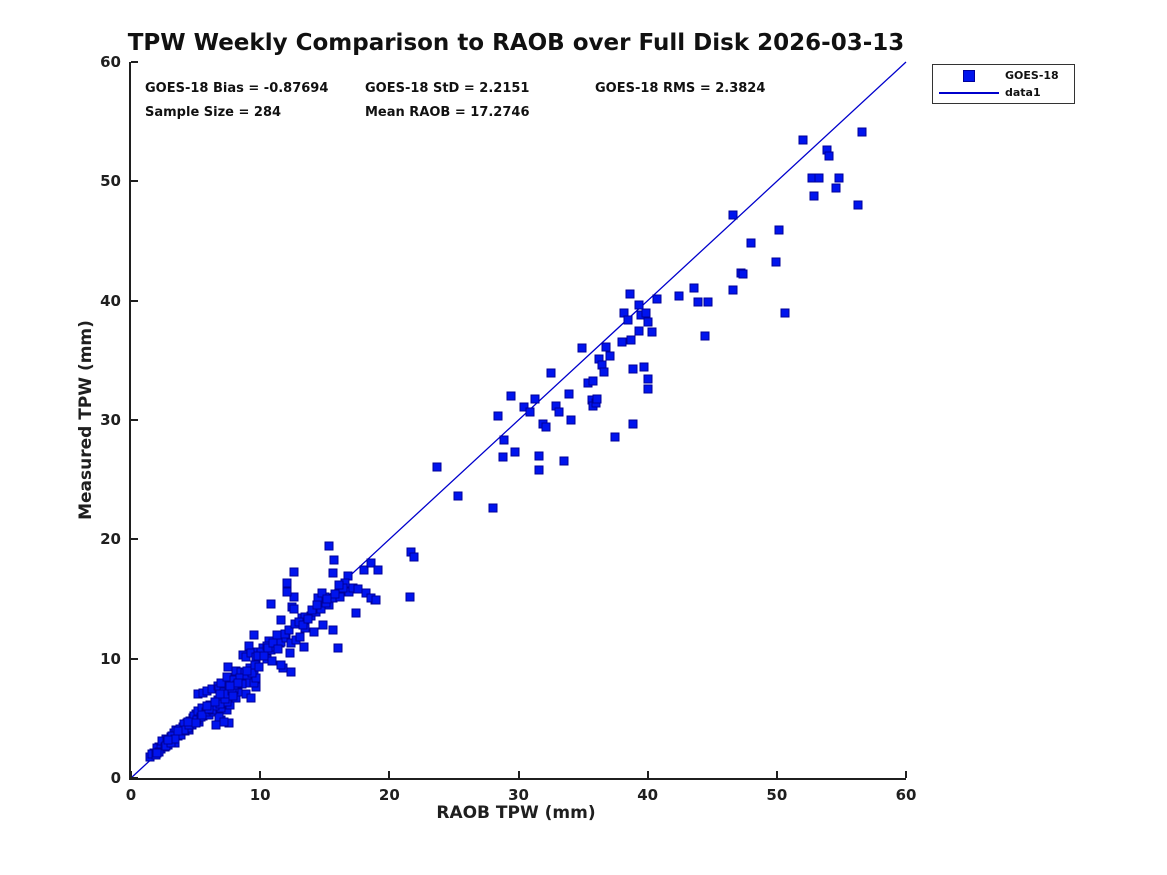  Describe the element at coordinates (213, 112) in the screenshot. I see `stat-sample-size: Sample Size = 284` at that location.